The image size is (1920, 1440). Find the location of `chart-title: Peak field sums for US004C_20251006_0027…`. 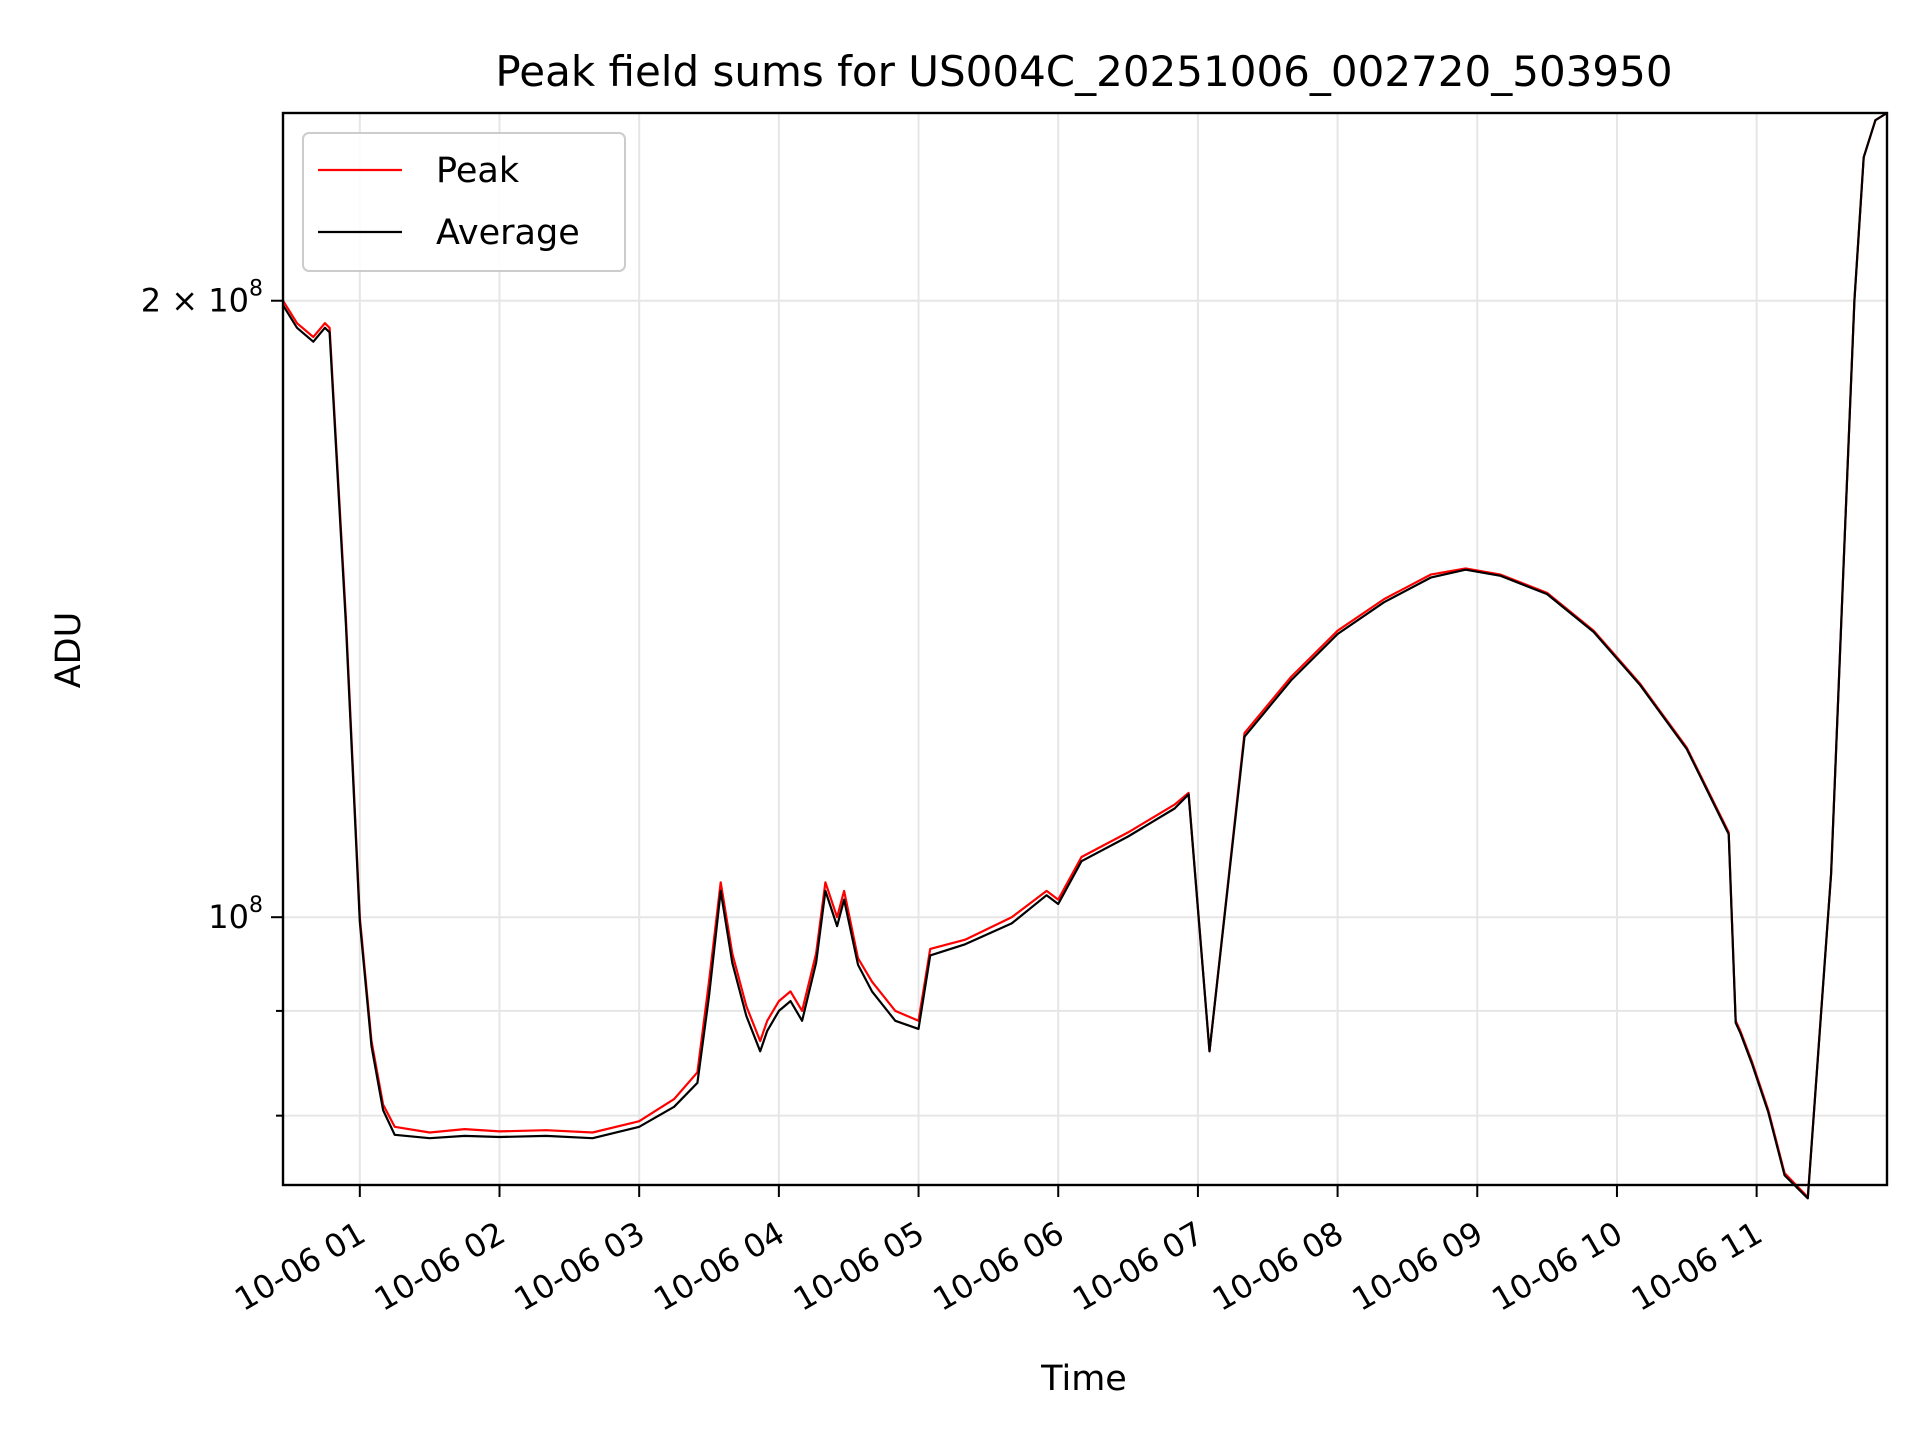

chart-title: Peak field sums for US004C_20251006_0027… is located at coordinates (1083, 71).